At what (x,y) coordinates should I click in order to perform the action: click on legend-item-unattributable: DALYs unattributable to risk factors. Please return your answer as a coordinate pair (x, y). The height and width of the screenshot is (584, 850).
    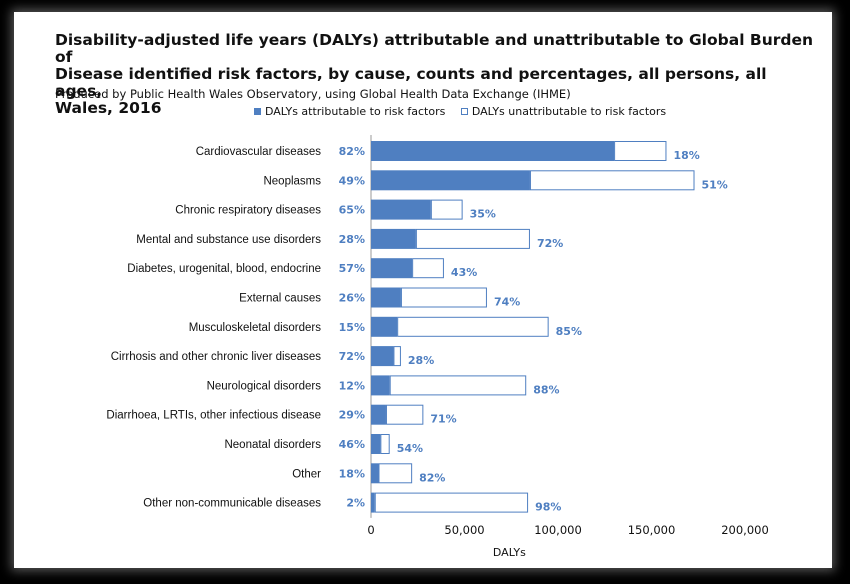
    Looking at the image, I should click on (563, 111).